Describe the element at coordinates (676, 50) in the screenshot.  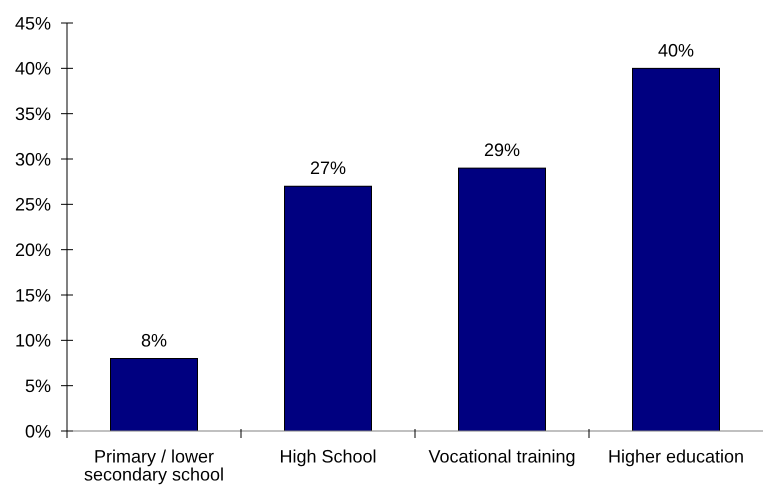
I see `data-label: 40%` at that location.